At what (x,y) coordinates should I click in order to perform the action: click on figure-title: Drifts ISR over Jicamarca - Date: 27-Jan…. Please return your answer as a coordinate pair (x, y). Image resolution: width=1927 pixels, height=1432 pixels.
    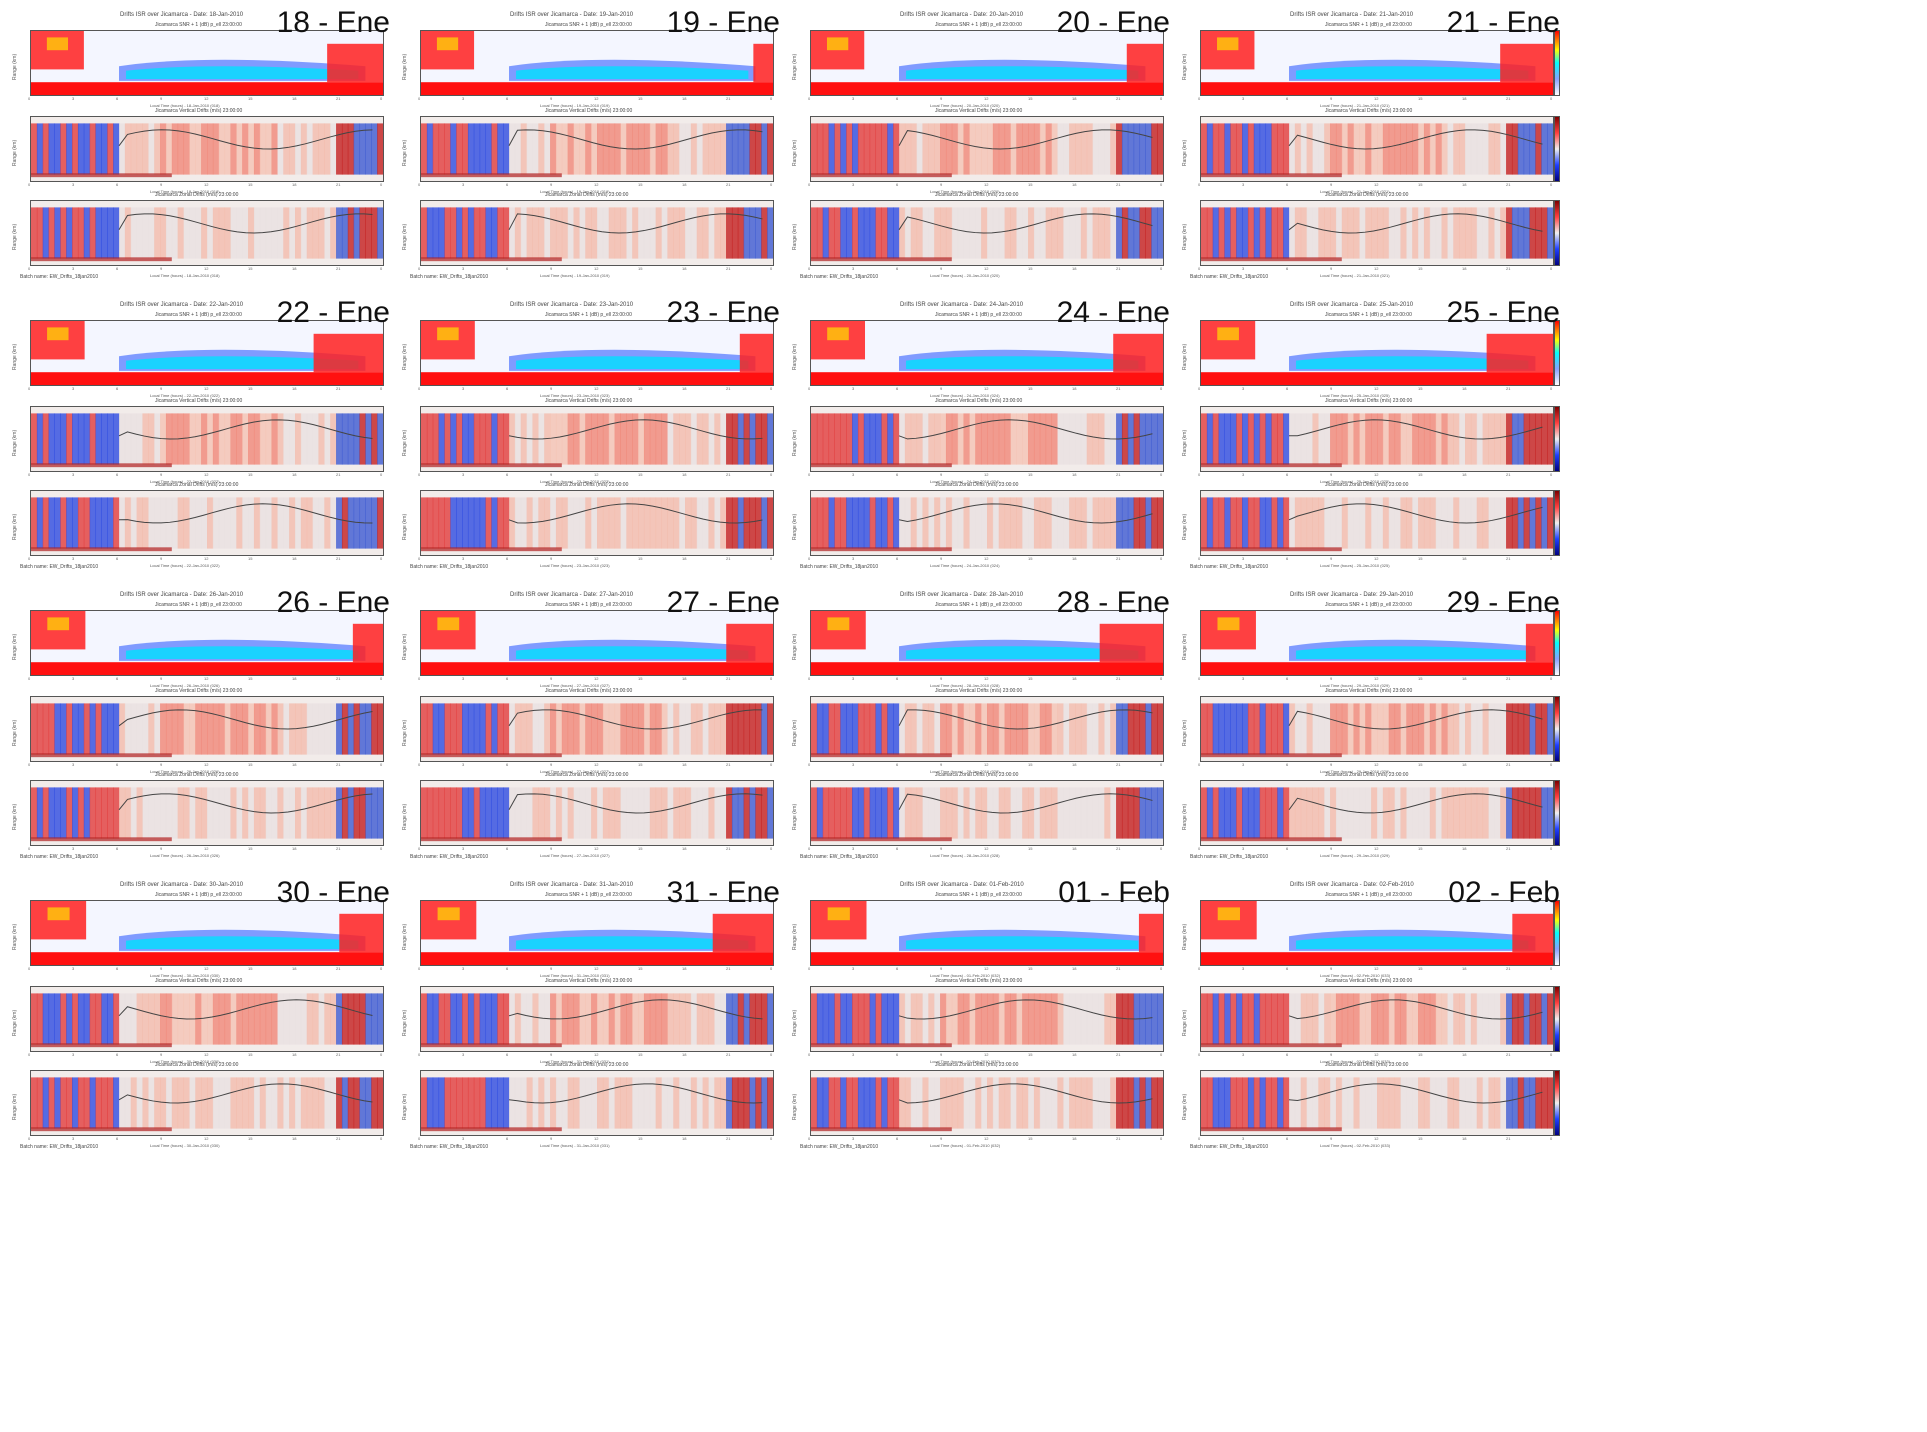
    Looking at the image, I should click on (572, 595).